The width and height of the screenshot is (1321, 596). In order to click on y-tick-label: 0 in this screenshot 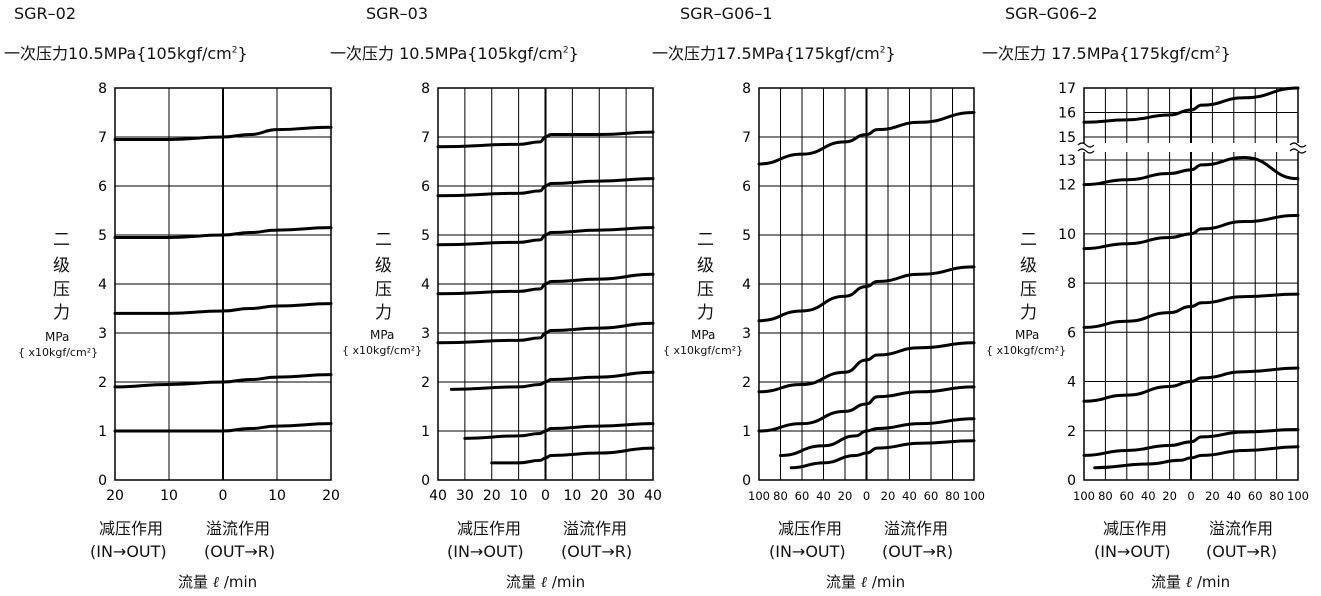, I will do `click(102, 481)`.